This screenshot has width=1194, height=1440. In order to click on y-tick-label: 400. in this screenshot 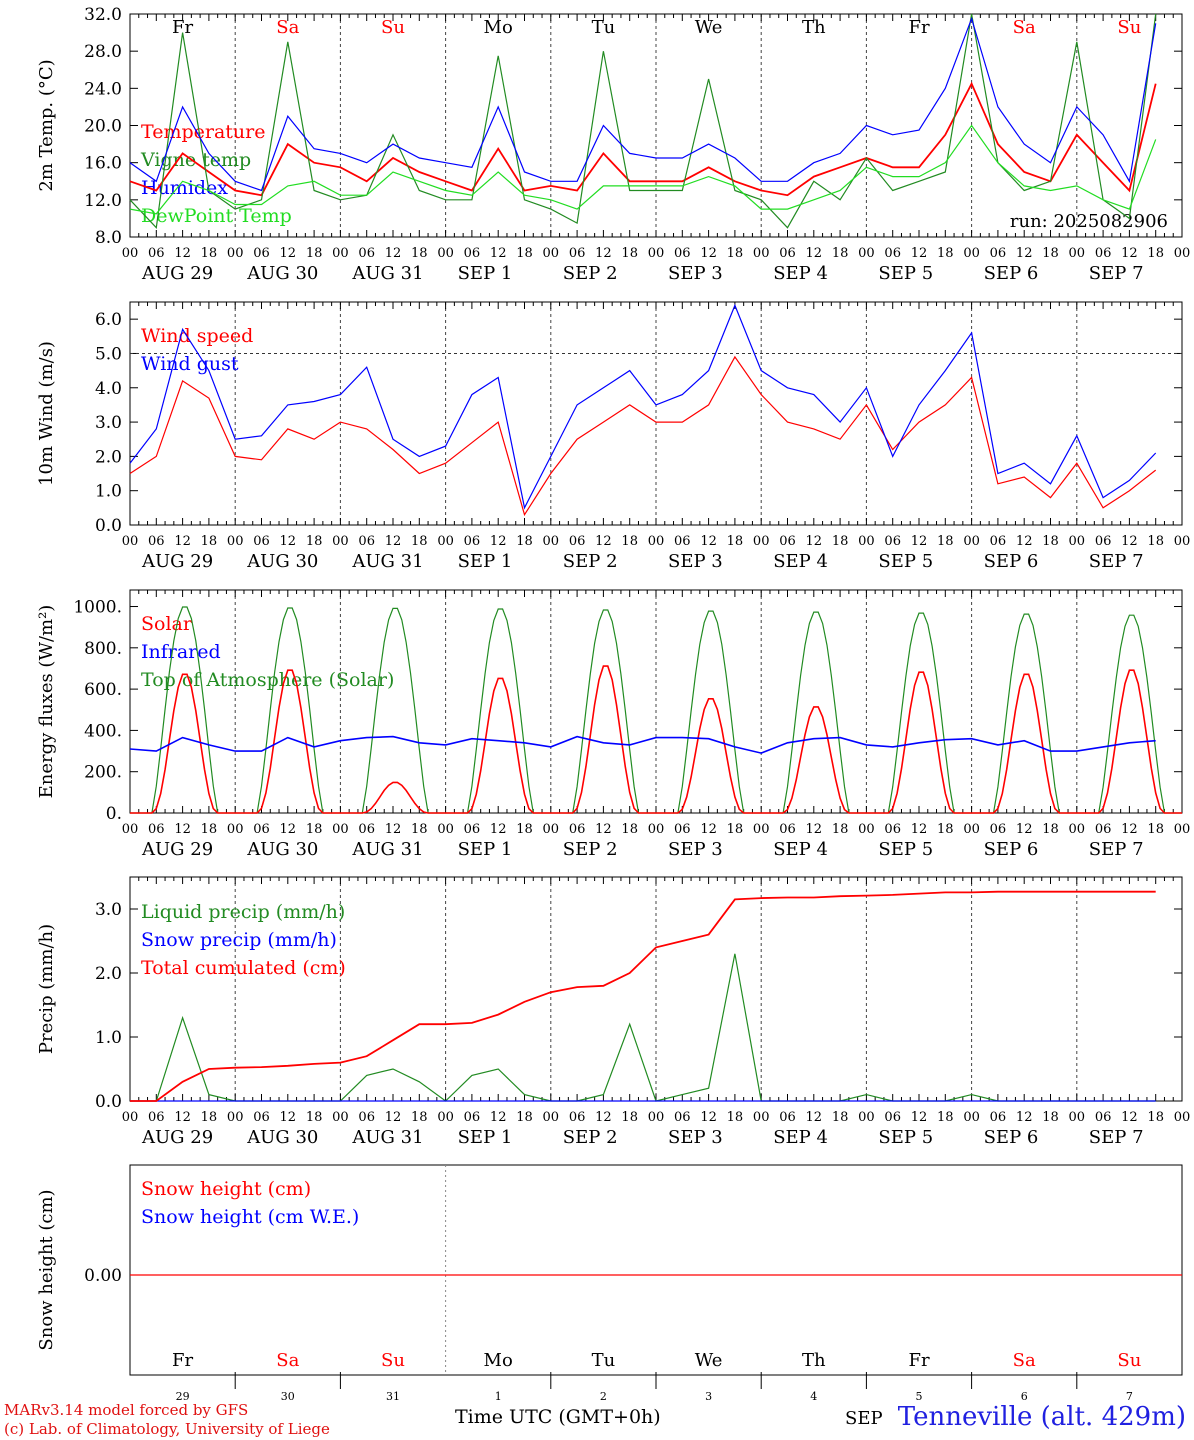, I will do `click(103, 731)`.